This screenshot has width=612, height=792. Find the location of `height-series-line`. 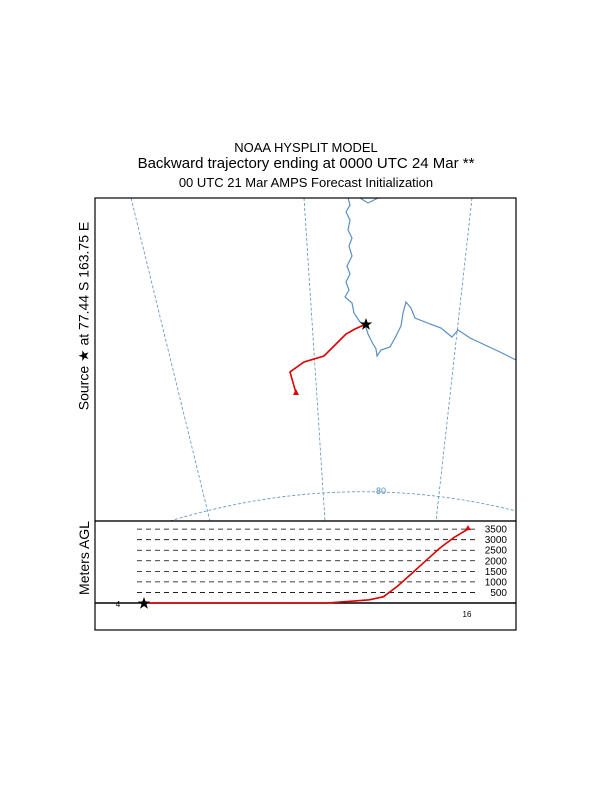

height-series-line is located at coordinates (306, 566).